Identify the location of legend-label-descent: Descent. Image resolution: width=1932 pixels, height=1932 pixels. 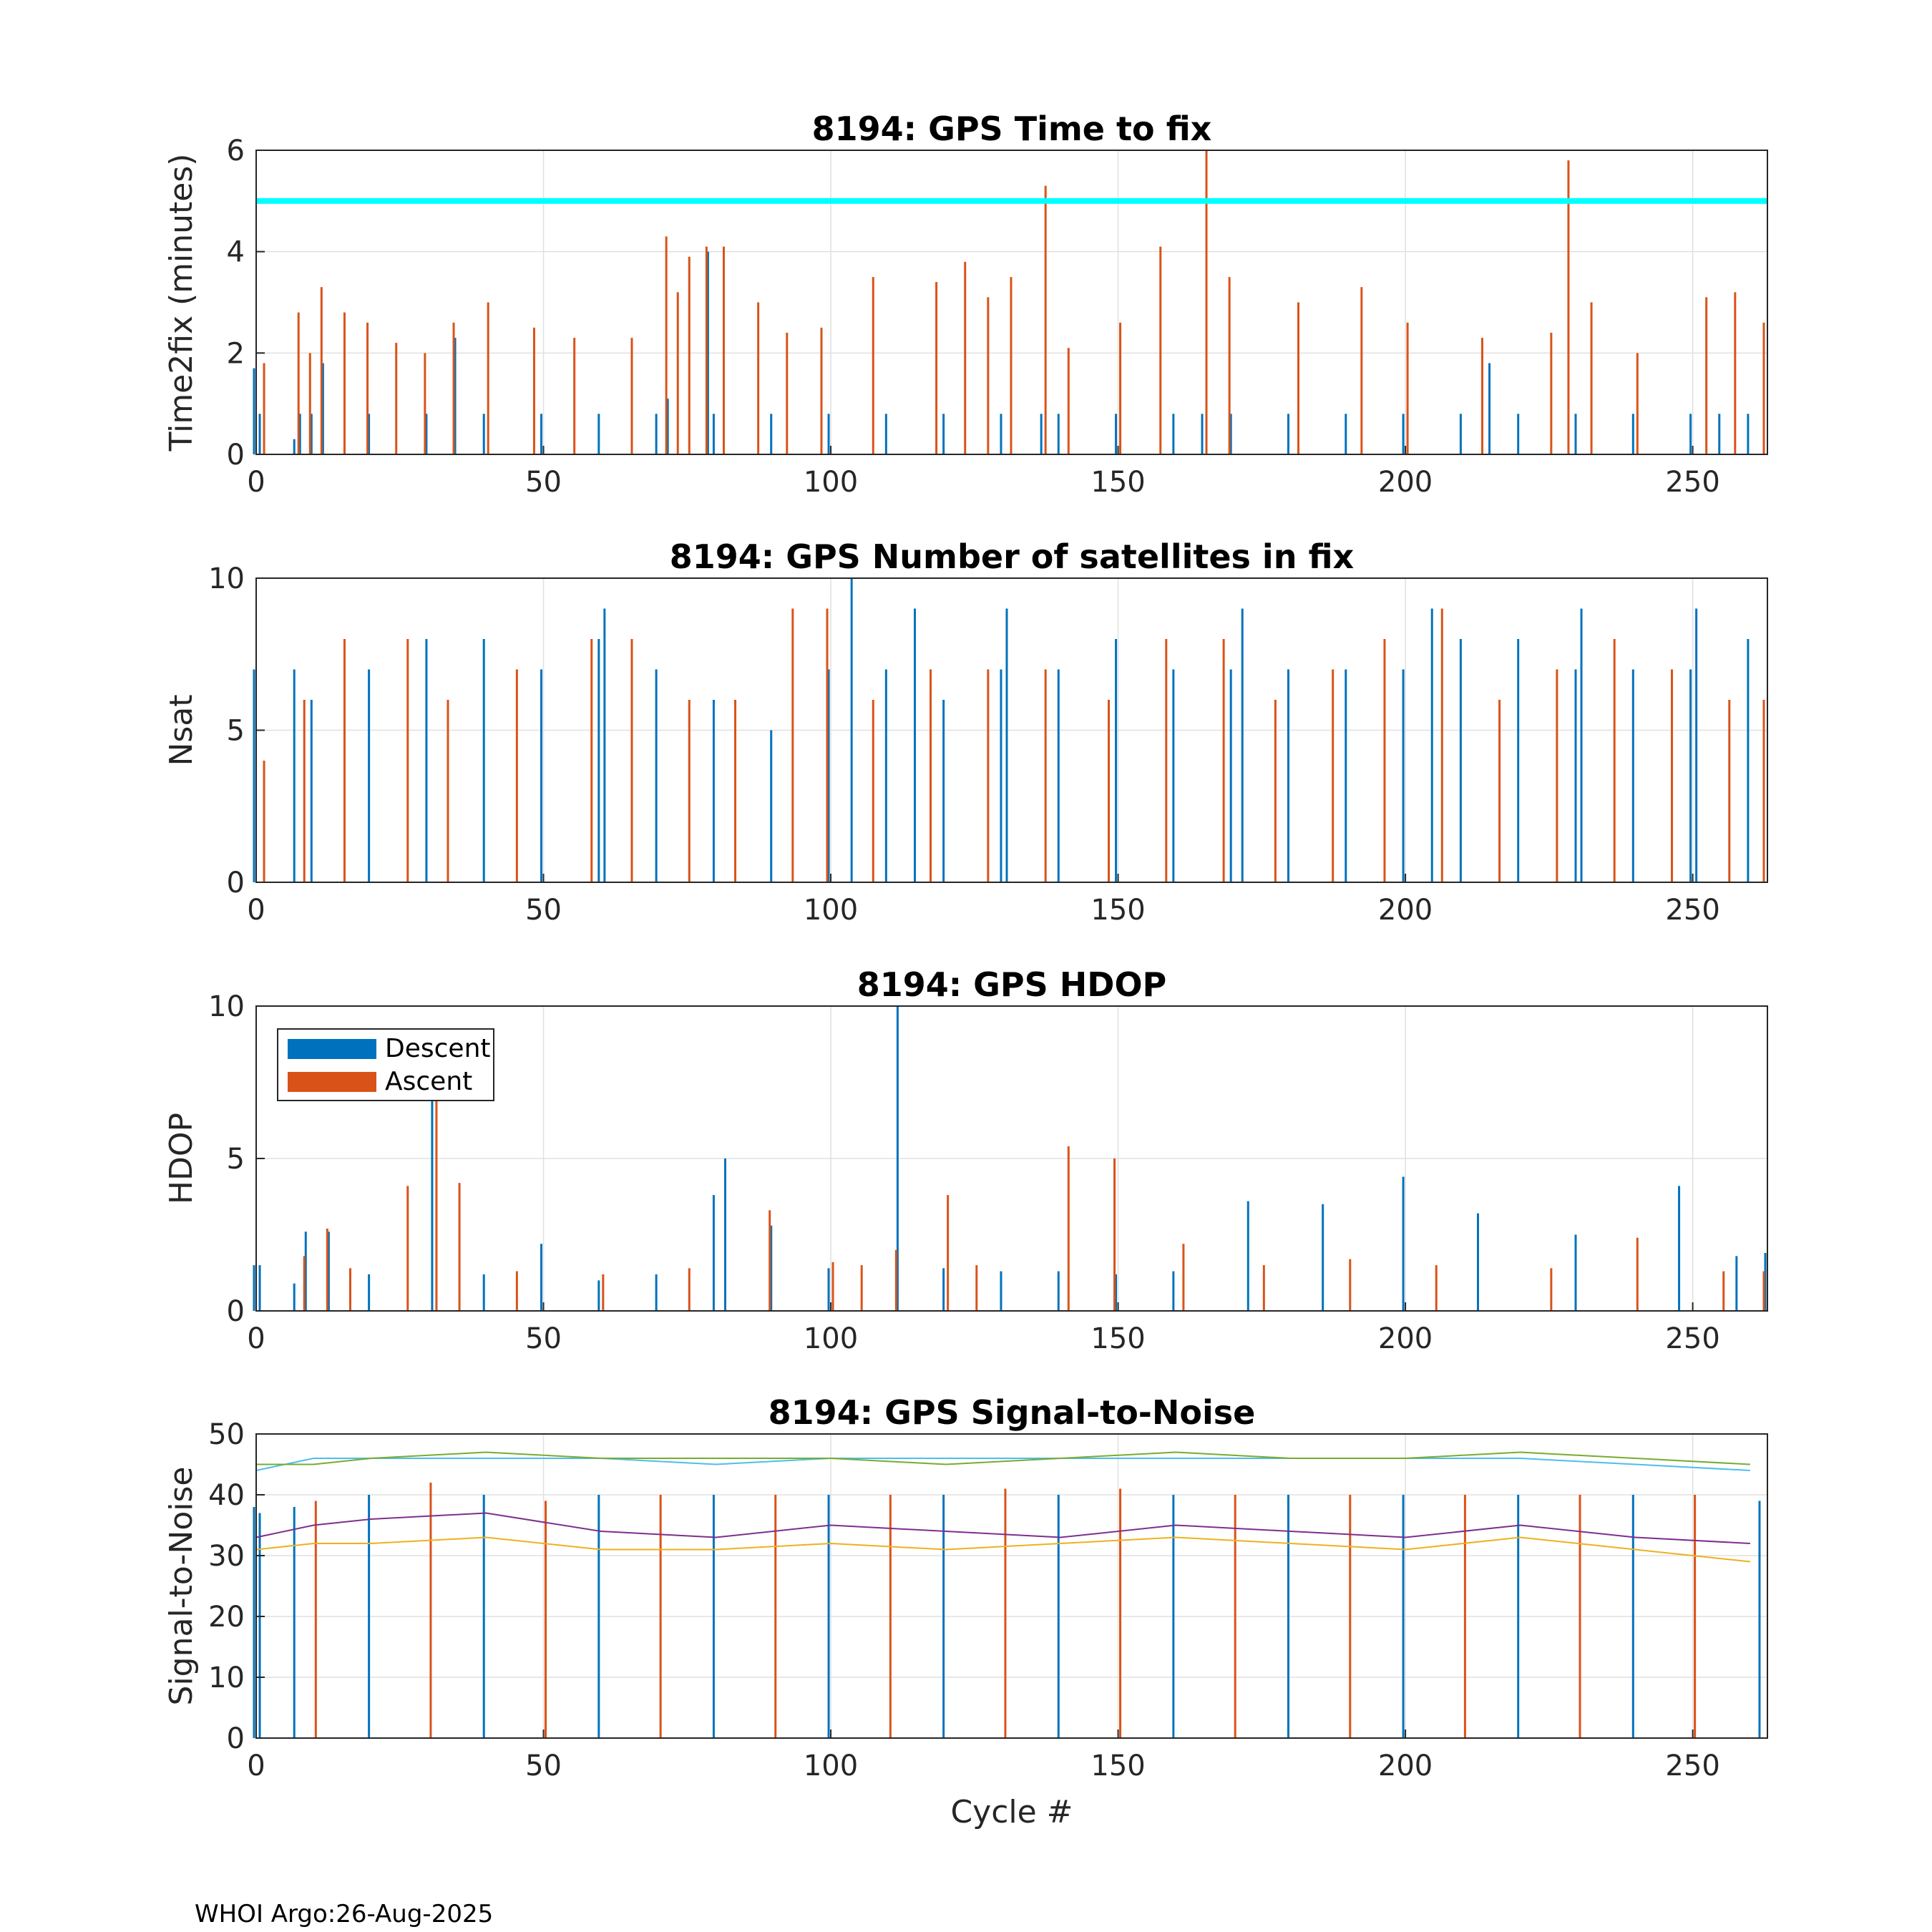
(438, 1048).